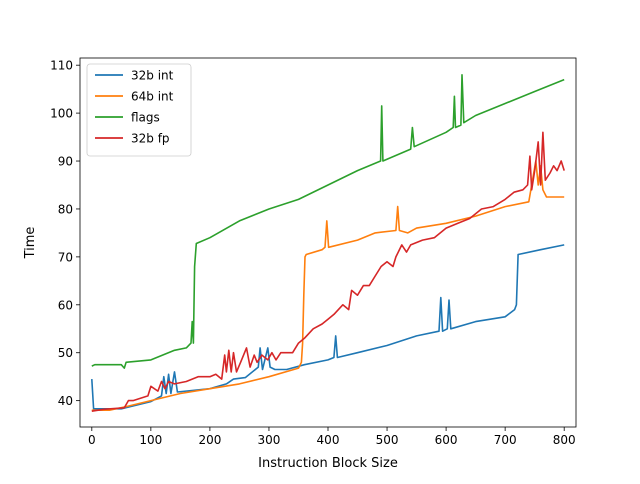  What do you see at coordinates (65, 257) in the screenshot?
I see `y-tick-label: 70` at bounding box center [65, 257].